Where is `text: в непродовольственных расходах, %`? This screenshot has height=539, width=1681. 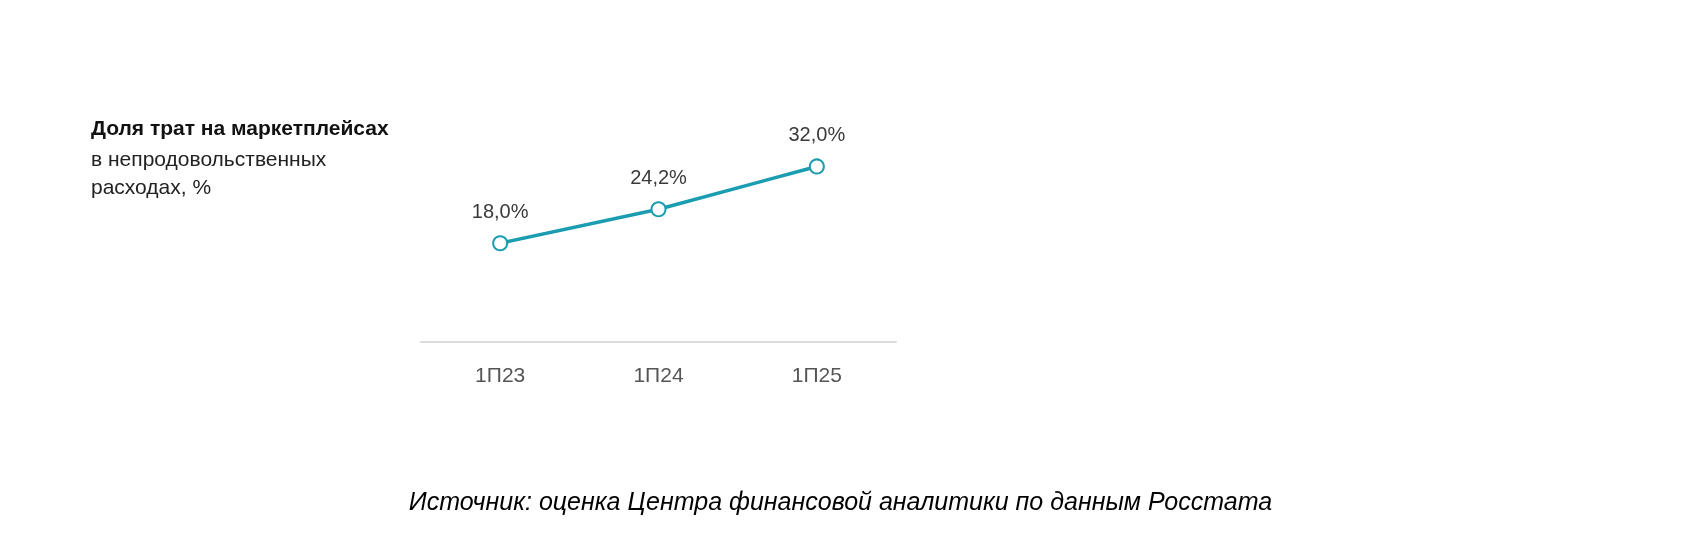
text: в непродовольственных расходах, % is located at coordinates (209, 172).